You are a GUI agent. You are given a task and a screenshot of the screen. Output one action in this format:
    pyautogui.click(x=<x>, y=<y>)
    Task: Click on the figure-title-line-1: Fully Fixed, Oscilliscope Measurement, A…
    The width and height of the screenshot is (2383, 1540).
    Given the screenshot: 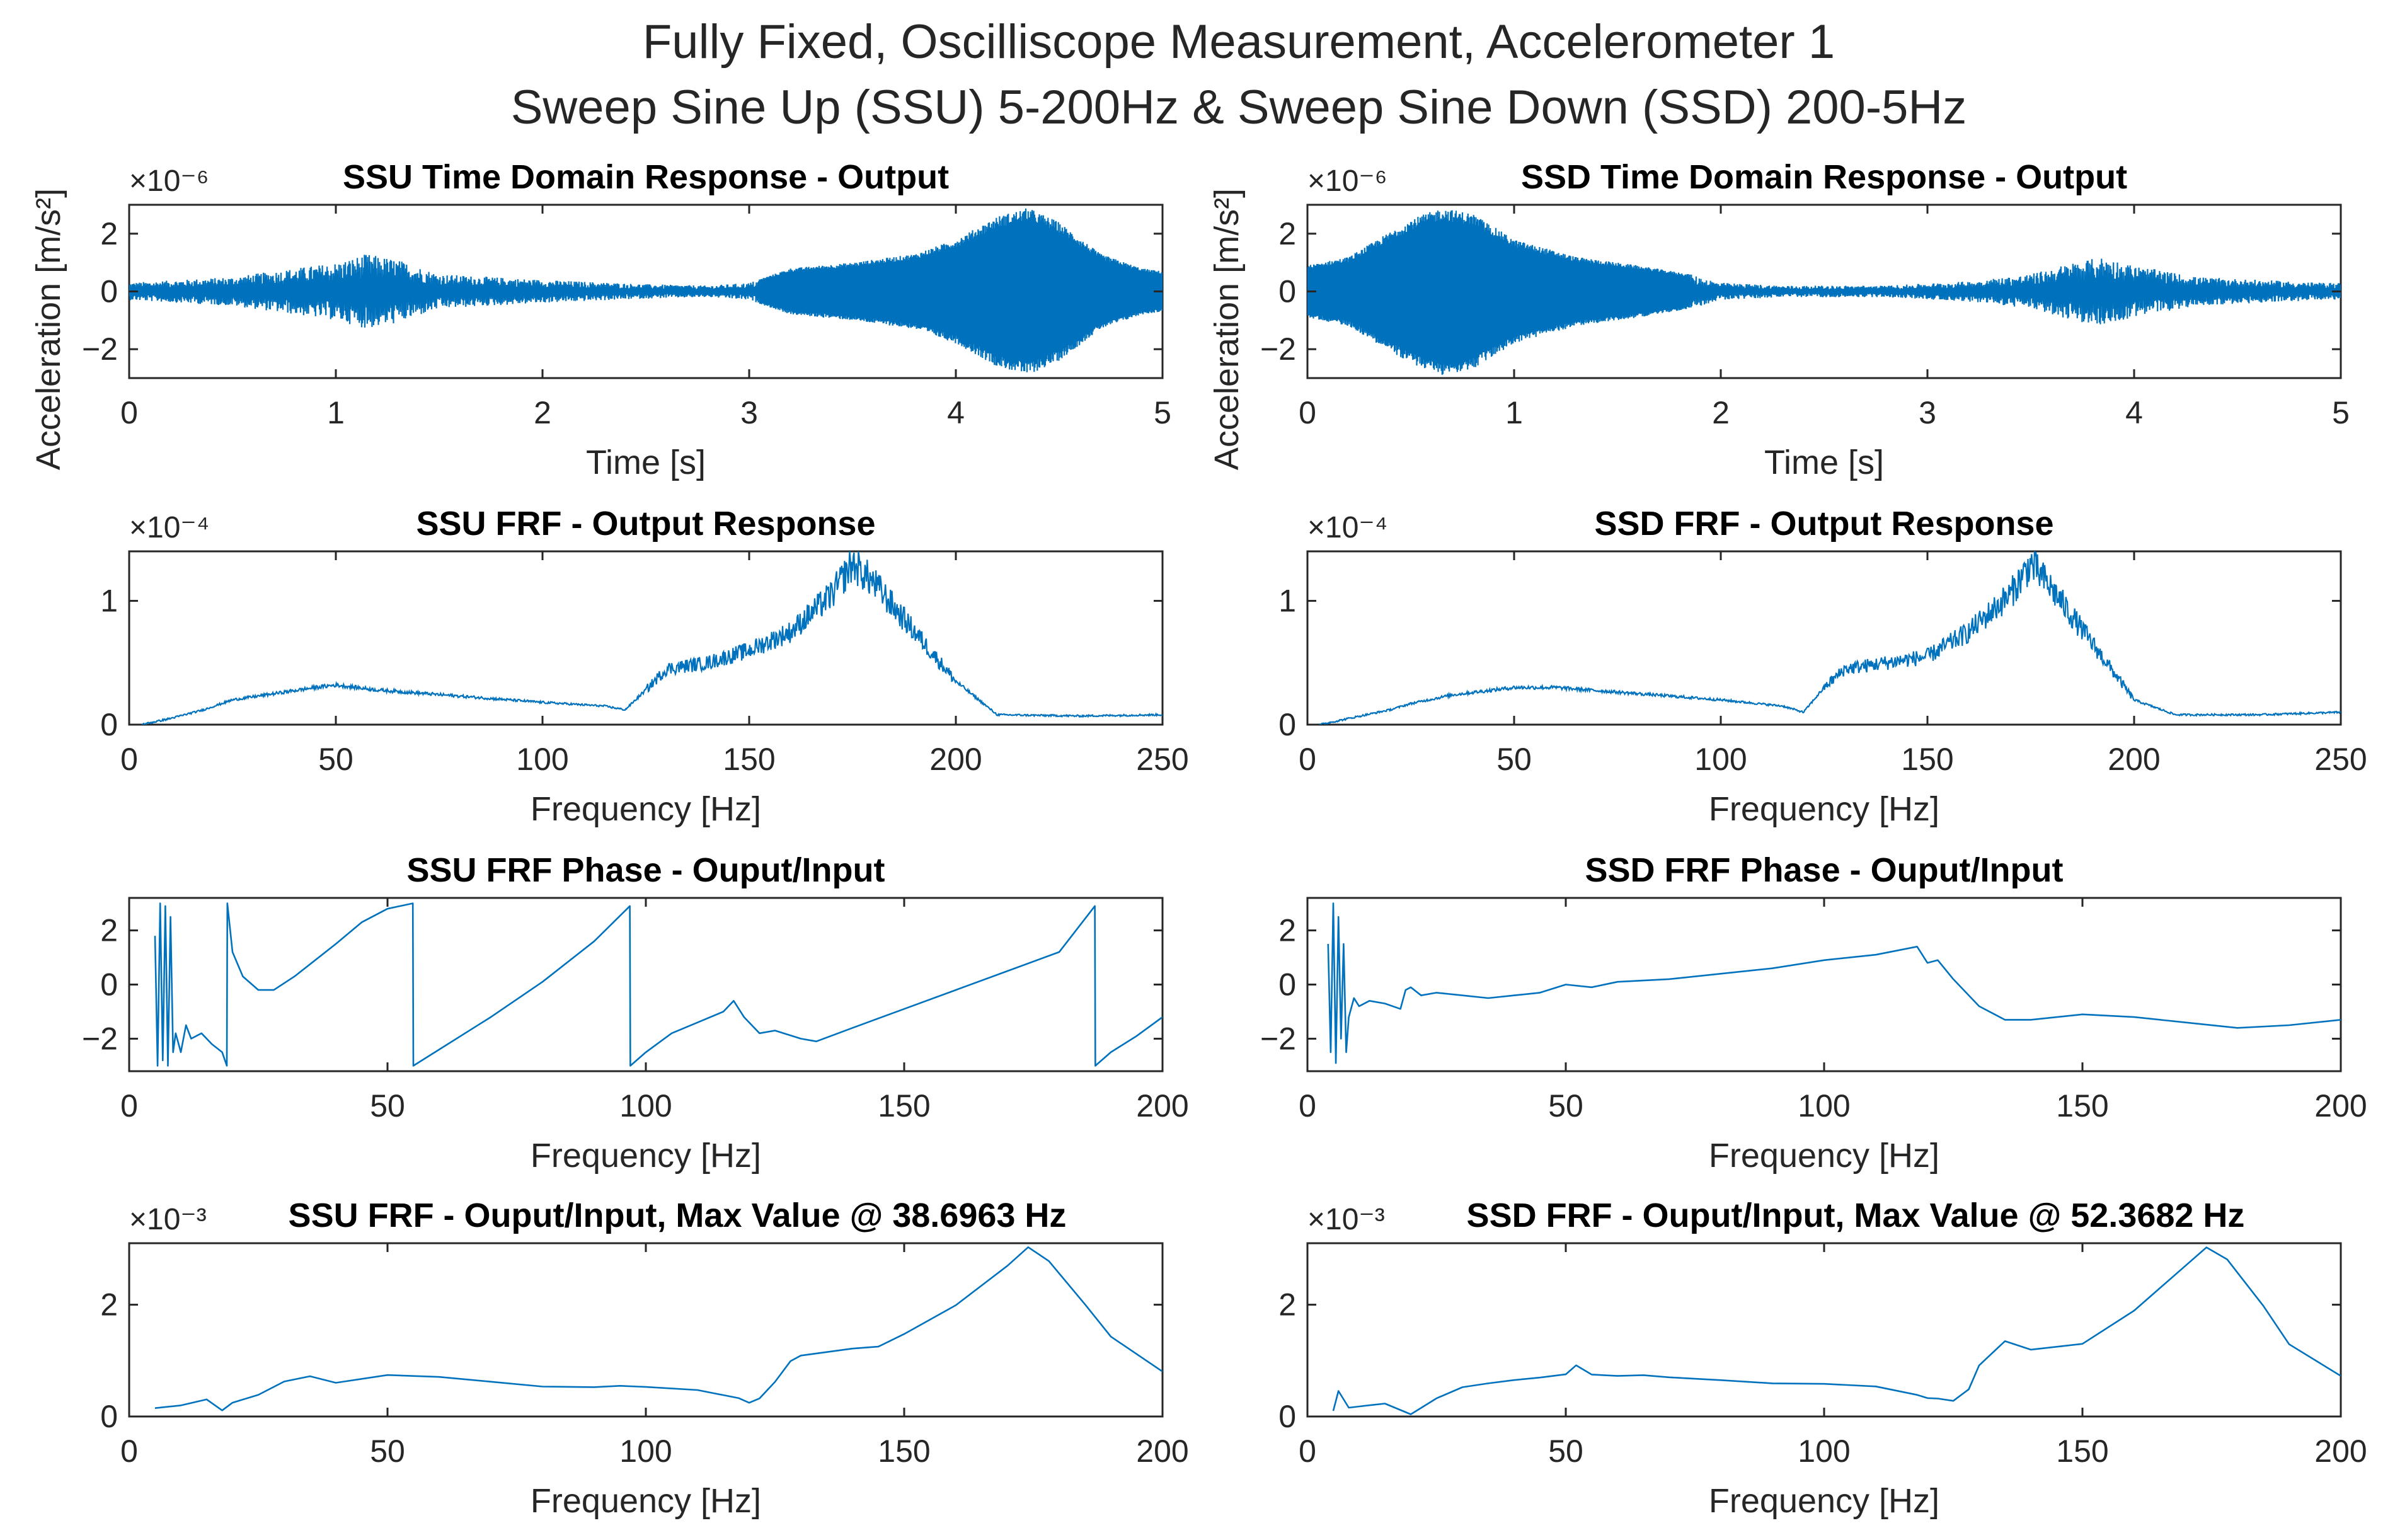 What is the action you would take?
    pyautogui.click(x=1239, y=42)
    